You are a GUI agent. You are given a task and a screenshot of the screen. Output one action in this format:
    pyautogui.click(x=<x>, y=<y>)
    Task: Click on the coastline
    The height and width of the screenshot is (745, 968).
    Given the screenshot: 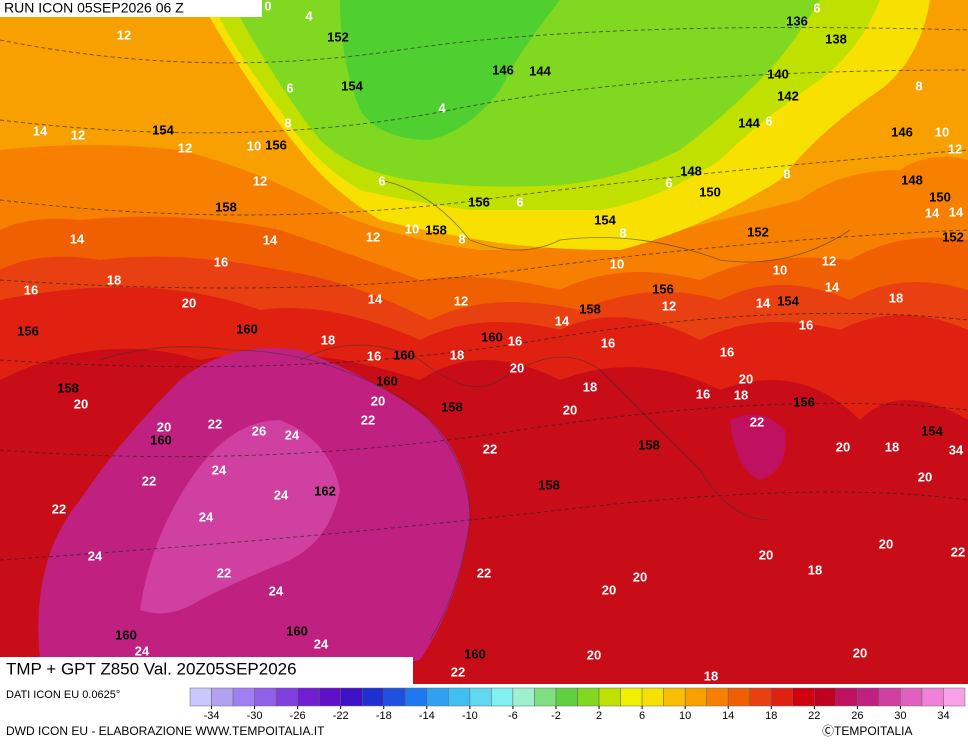 What is the action you would take?
    pyautogui.click(x=535, y=432)
    